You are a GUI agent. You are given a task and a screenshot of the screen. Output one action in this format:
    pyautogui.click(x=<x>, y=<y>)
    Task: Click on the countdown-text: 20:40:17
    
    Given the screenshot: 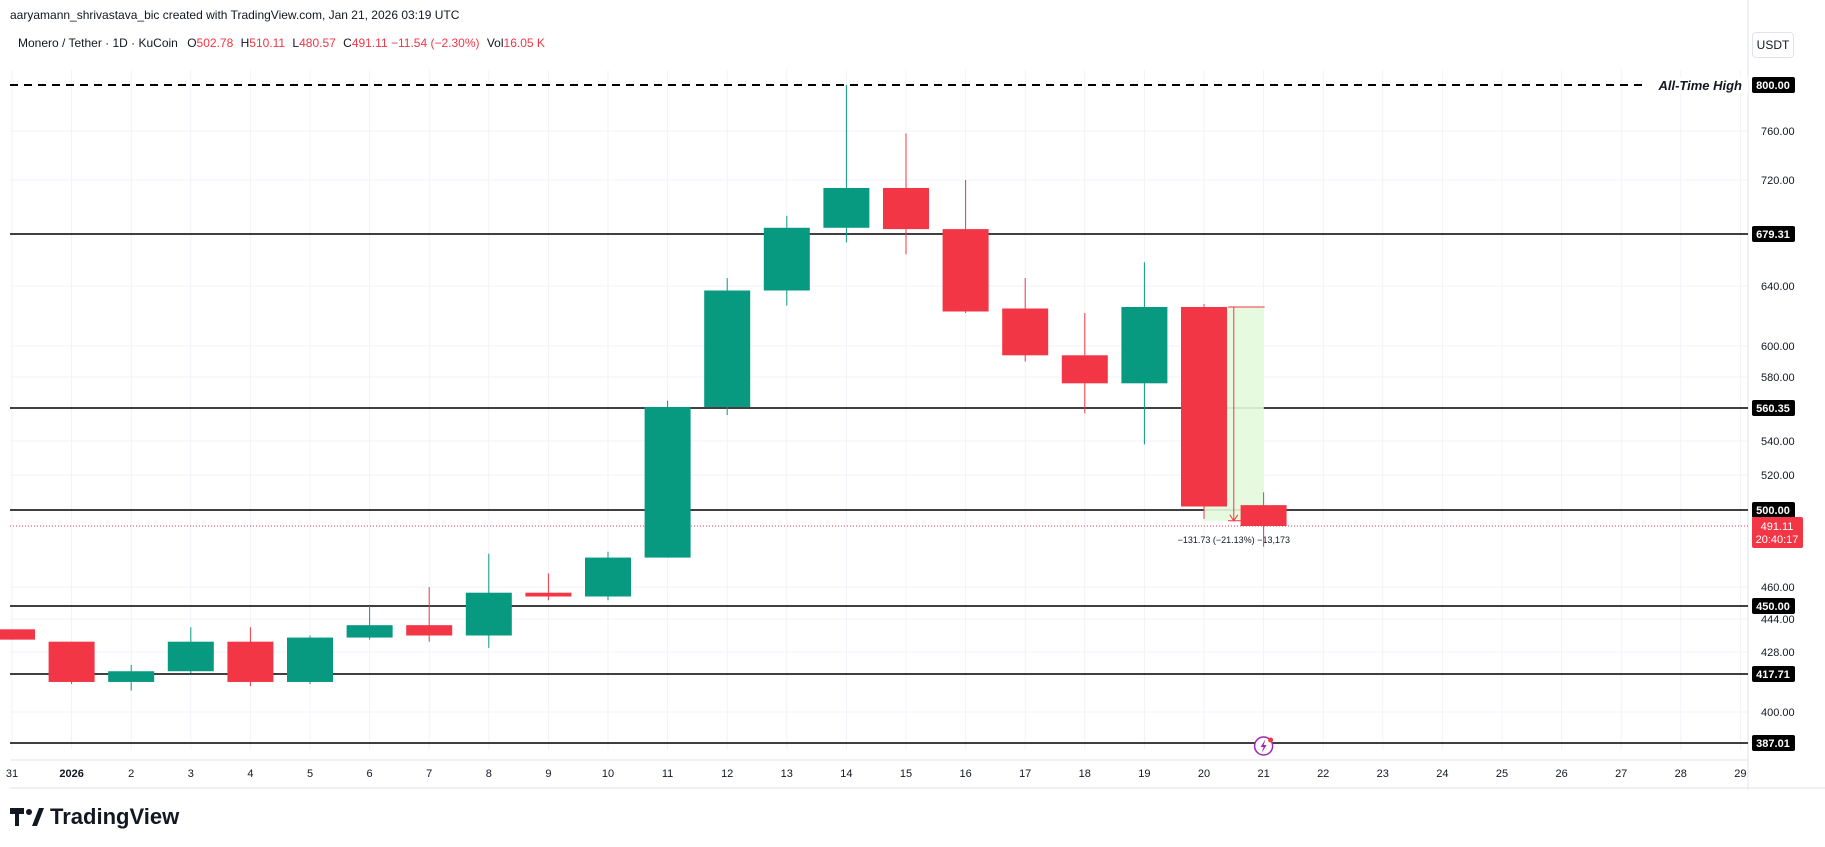 What is the action you would take?
    pyautogui.click(x=1777, y=540)
    